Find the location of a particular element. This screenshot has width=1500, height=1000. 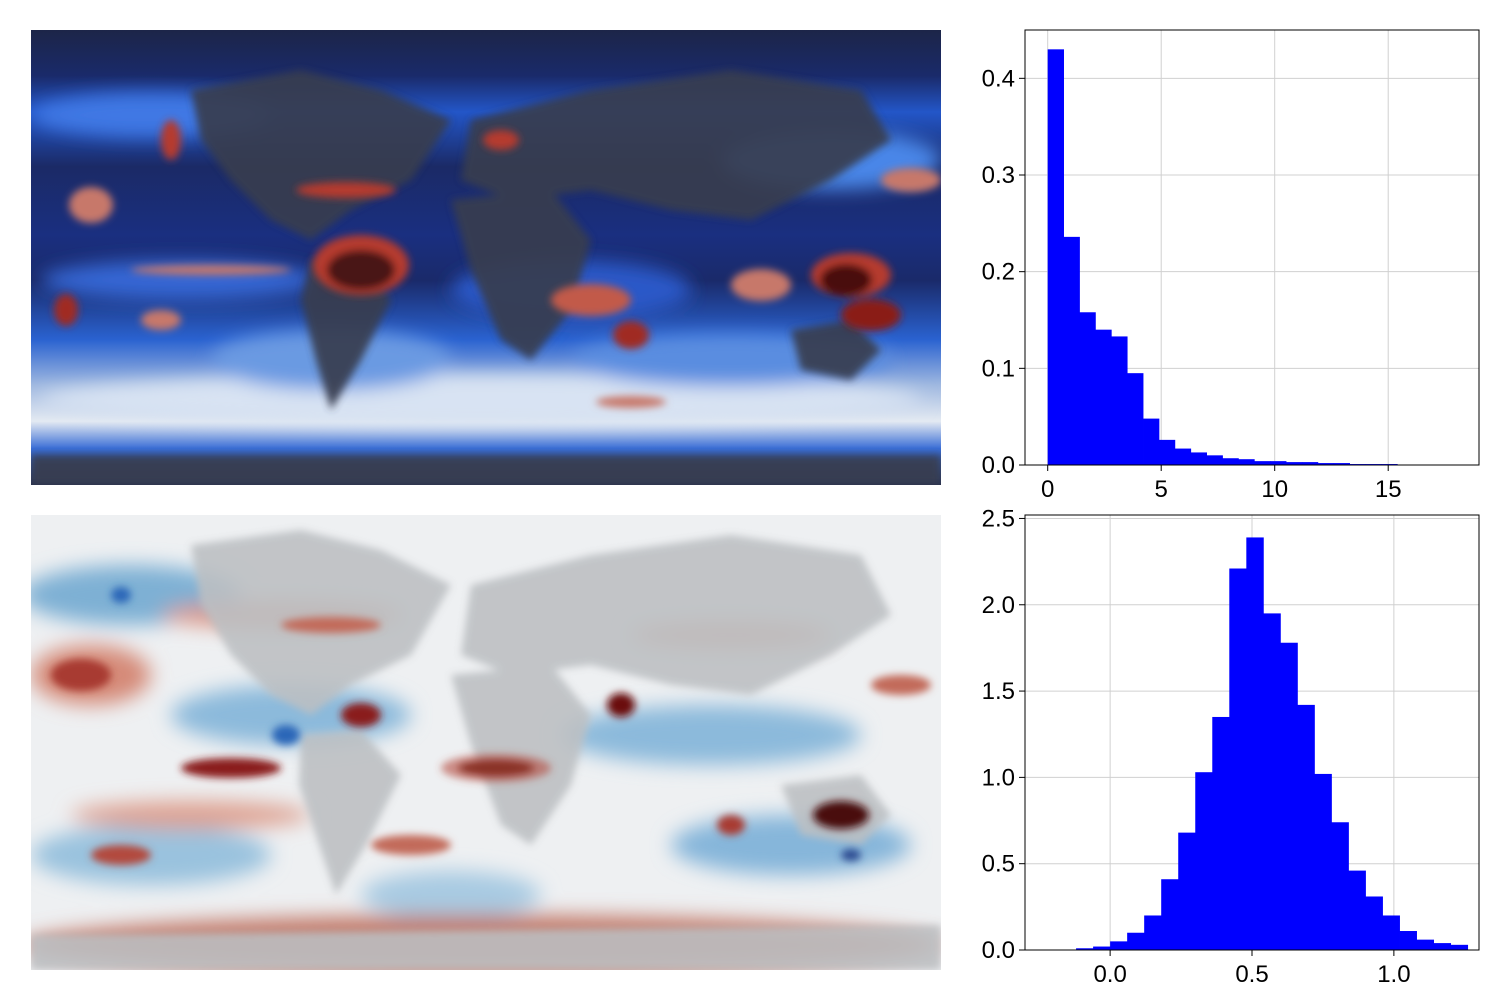

histogram-bottom-bars is located at coordinates (1272, 743).